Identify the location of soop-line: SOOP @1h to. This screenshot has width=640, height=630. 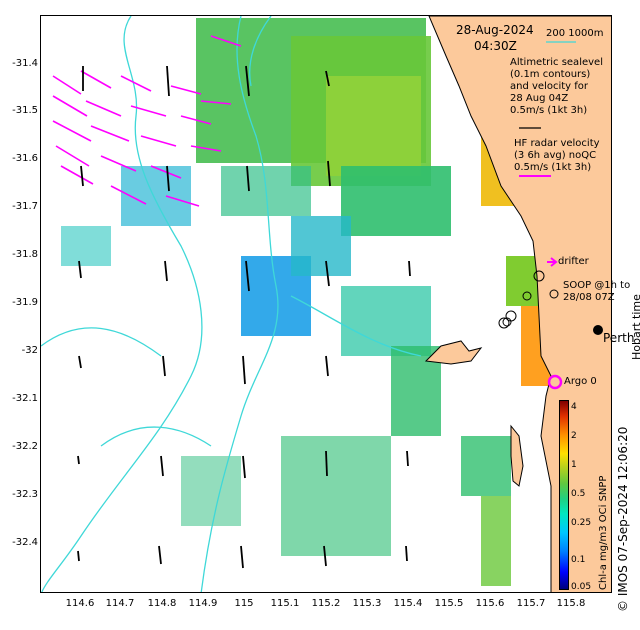
(597, 285).